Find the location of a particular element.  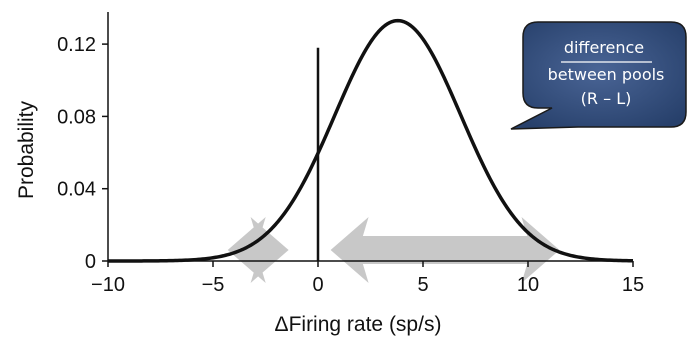

y-axis-label: Probability is located at coordinates (26, 149).